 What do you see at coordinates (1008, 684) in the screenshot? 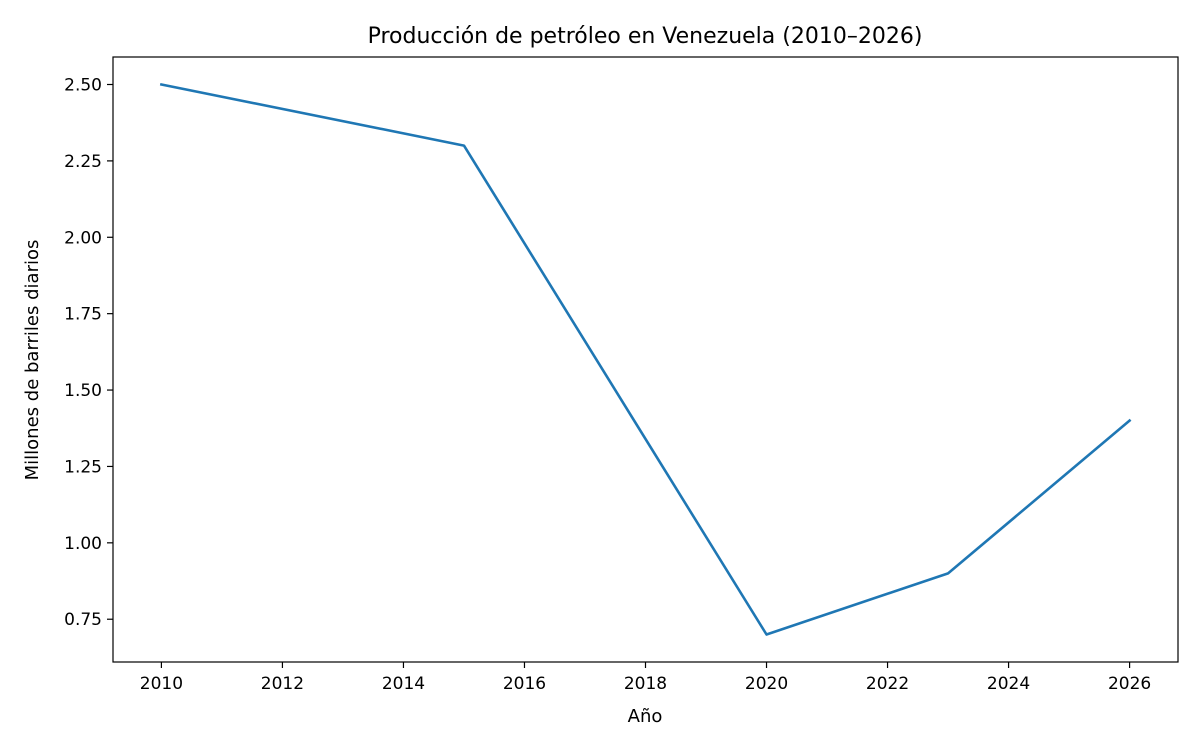
I see `x-tick-label: 2024` at bounding box center [1008, 684].